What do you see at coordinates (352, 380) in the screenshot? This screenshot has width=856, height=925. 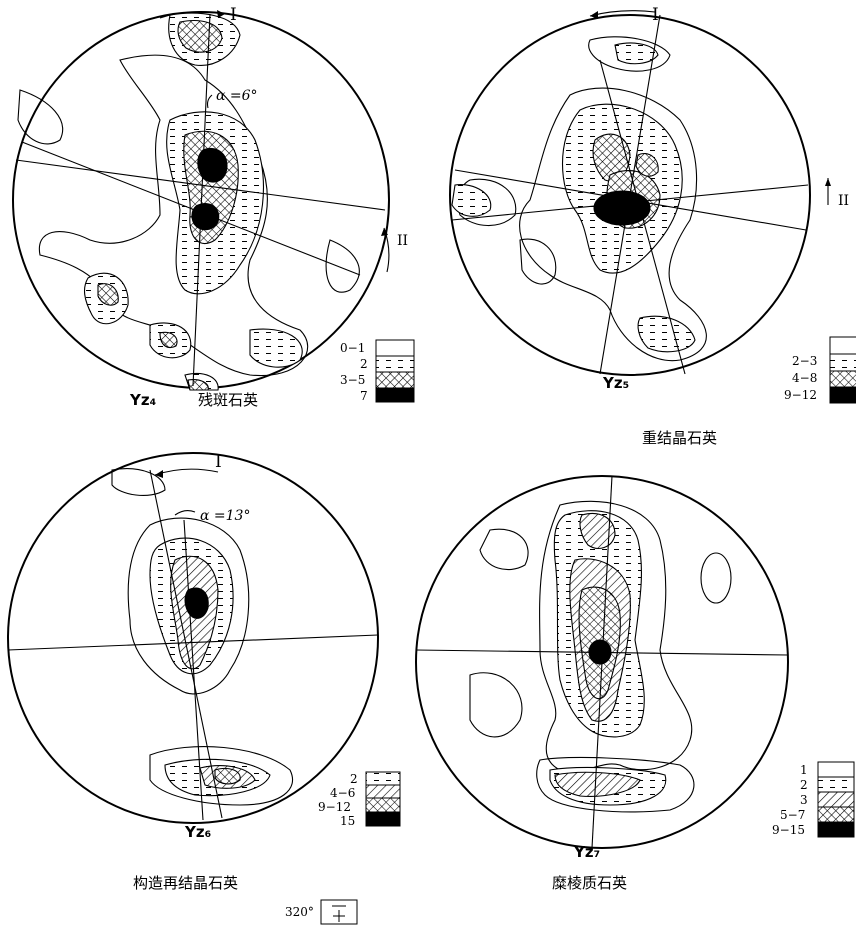 I see `legend-label: 3−5` at bounding box center [352, 380].